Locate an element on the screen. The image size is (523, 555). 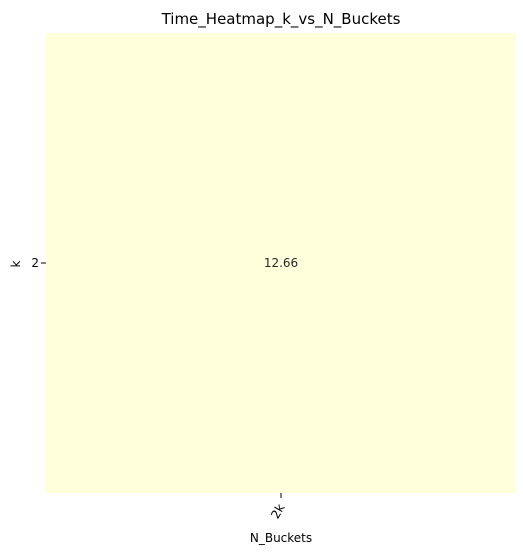
x-axis-ticks: 2k is located at coordinates (278, 507).